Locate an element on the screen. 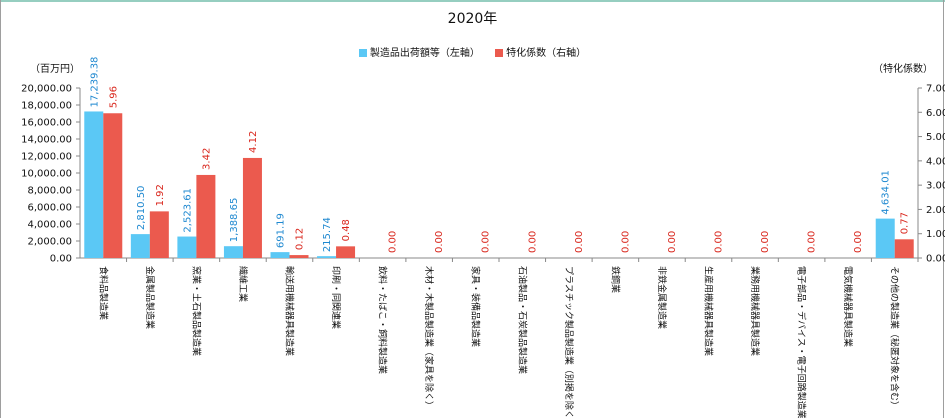 Image resolution: width=945 pixels, height=418 pixels. y-left-unit-label: （百万円） is located at coordinates (55, 69).